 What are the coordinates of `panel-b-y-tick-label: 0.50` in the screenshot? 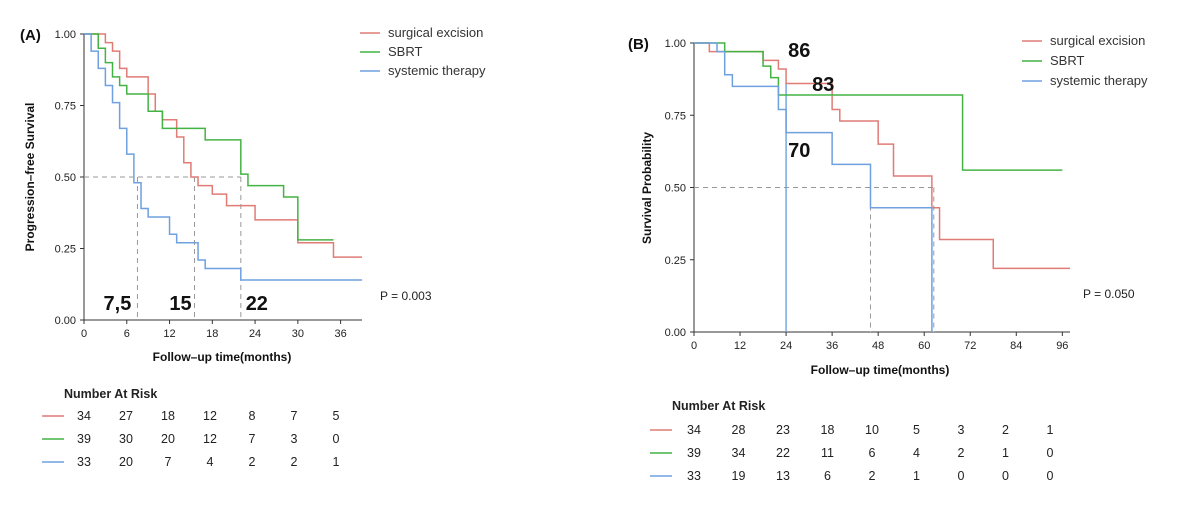 It's located at (675, 189).